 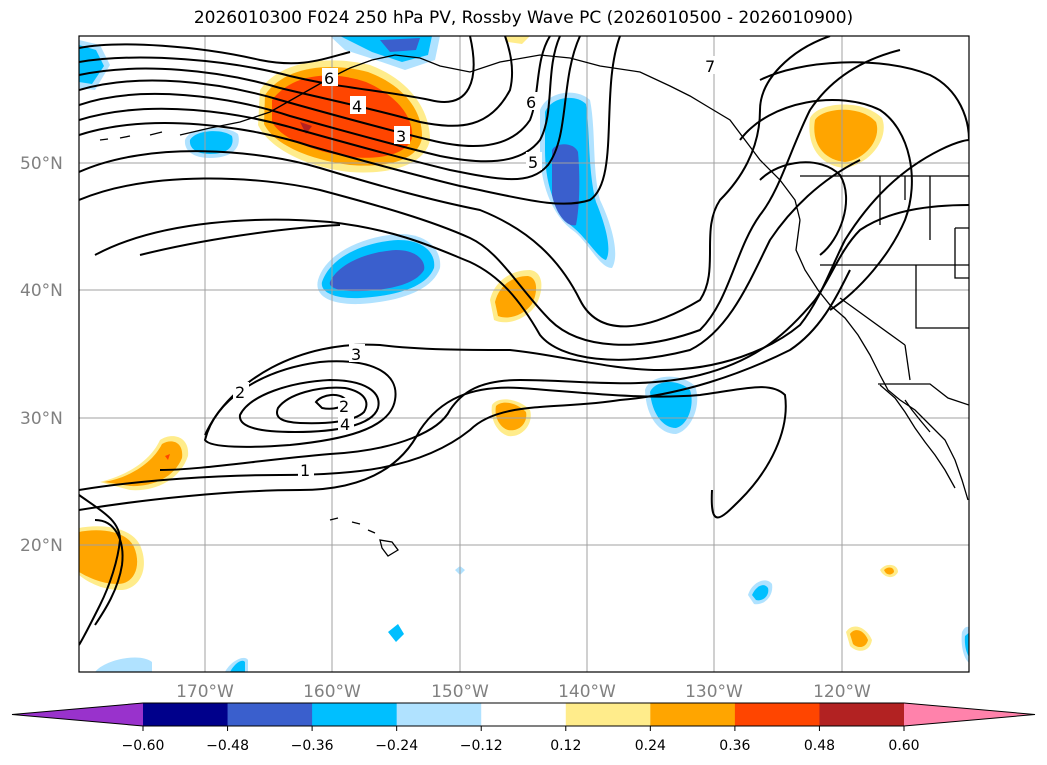 What do you see at coordinates (969, 714) in the screenshot?
I see `colorbar-extend-high` at bounding box center [969, 714].